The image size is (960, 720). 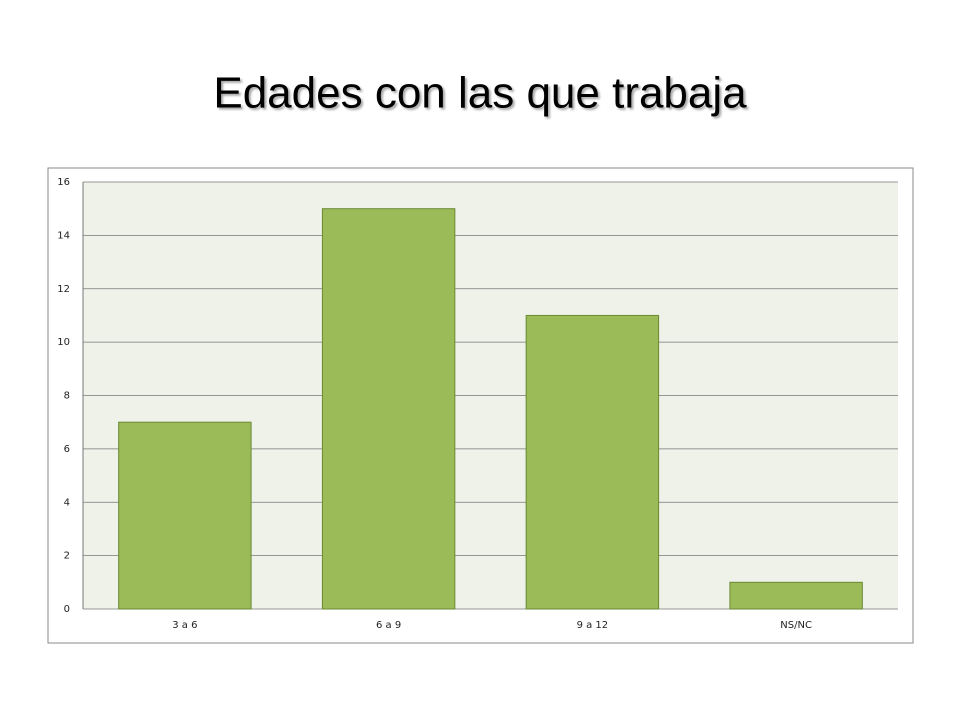 I want to click on y-tick-label: 12, so click(x=63, y=289).